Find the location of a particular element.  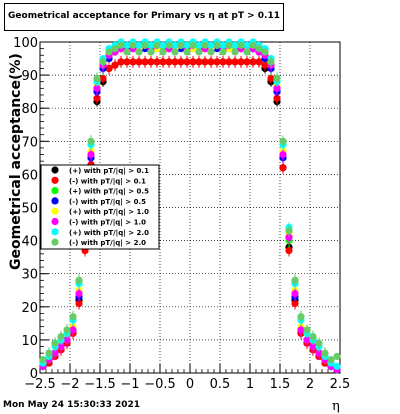

legend-entry: (+) with pT/|q| > 0.1 is located at coordinates (109, 171).